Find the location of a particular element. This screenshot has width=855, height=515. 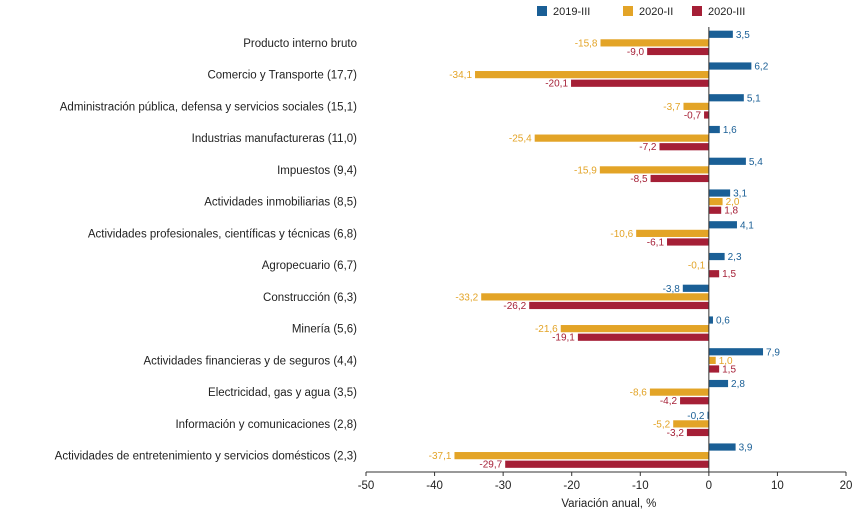

x-tick-label: -10 is located at coordinates (640, 486).